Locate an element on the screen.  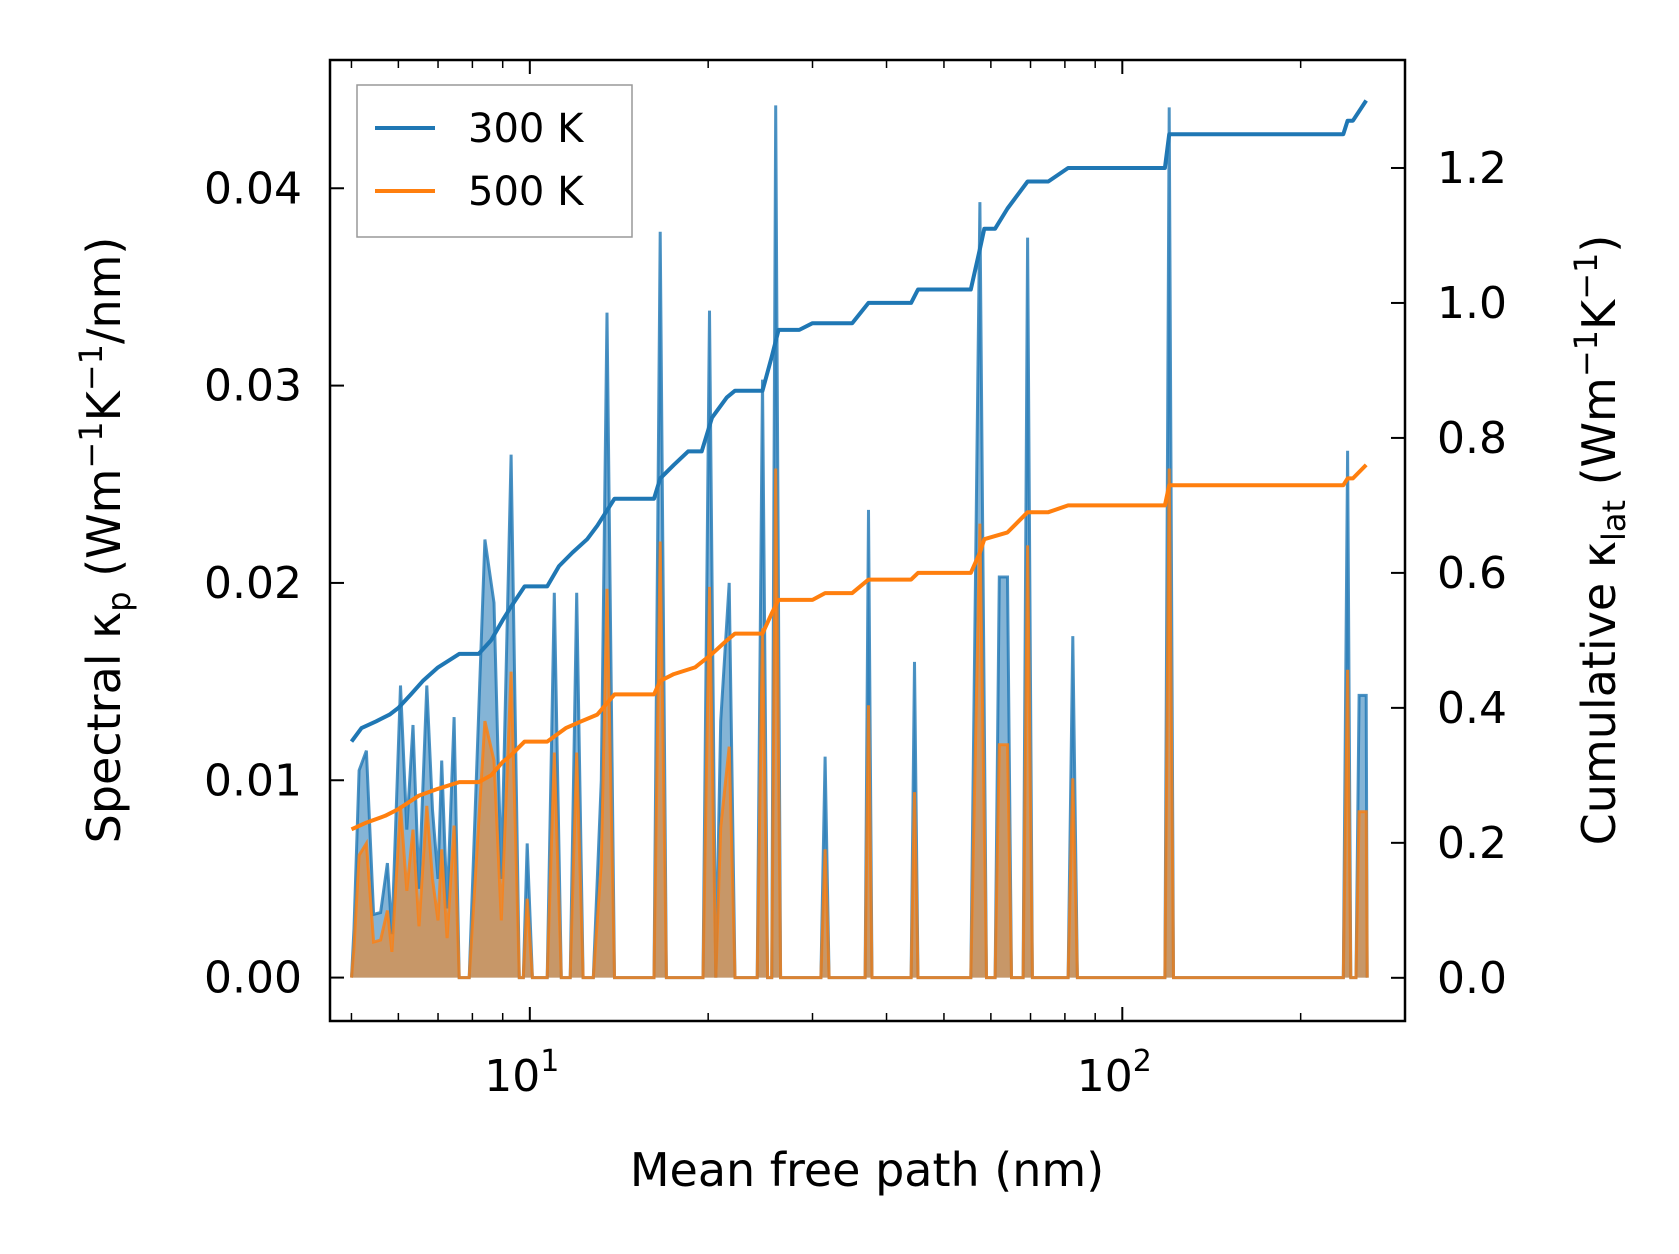
y-left-label-mid: K is located at coordinates (104, 405).